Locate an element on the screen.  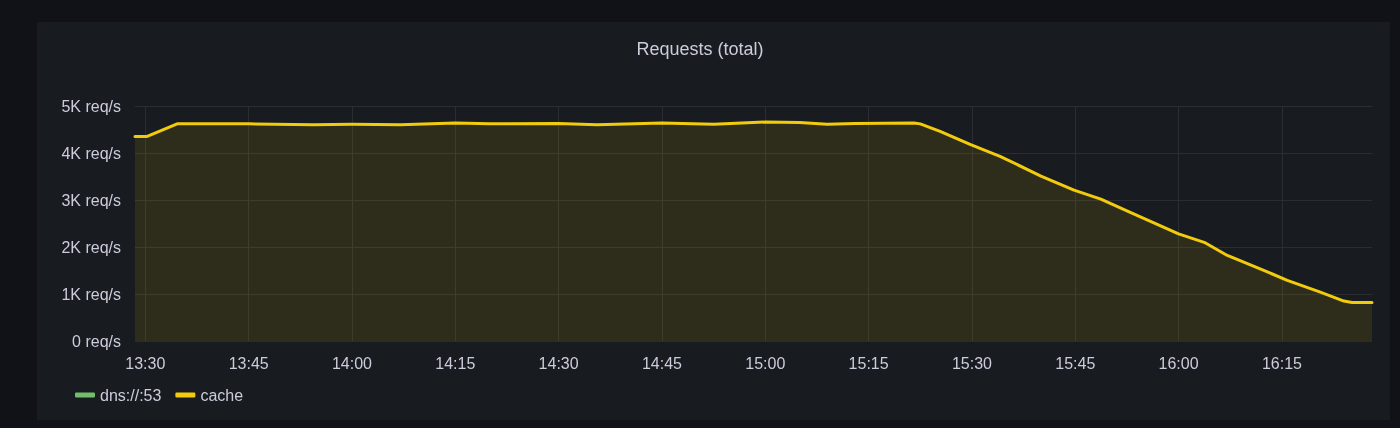
y-tick-label: 0 req/s is located at coordinates (96, 341).